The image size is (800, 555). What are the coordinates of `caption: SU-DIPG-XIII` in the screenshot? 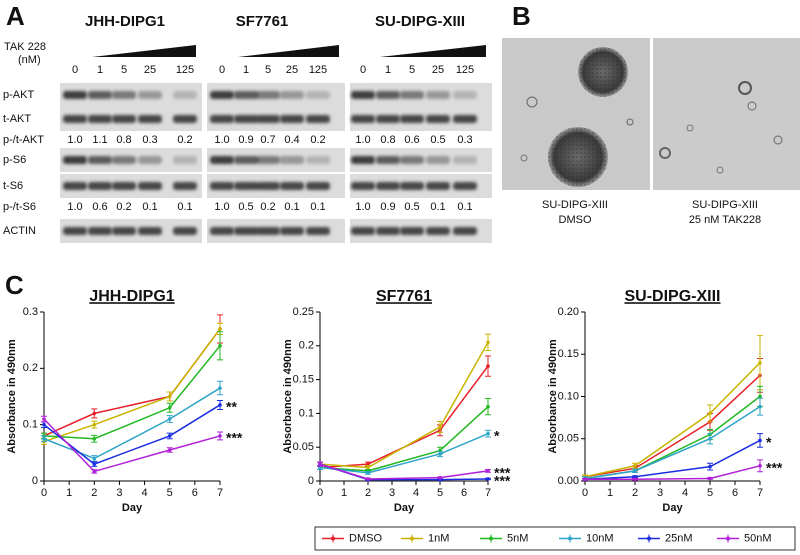 It's located at (725, 205).